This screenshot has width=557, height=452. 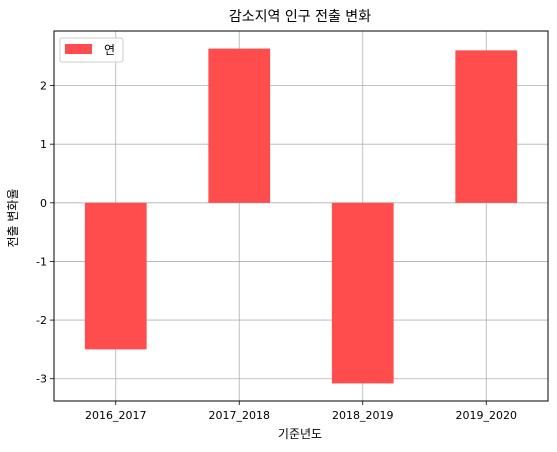 I want to click on x-tick-label: 2017_2018, so click(x=240, y=415).